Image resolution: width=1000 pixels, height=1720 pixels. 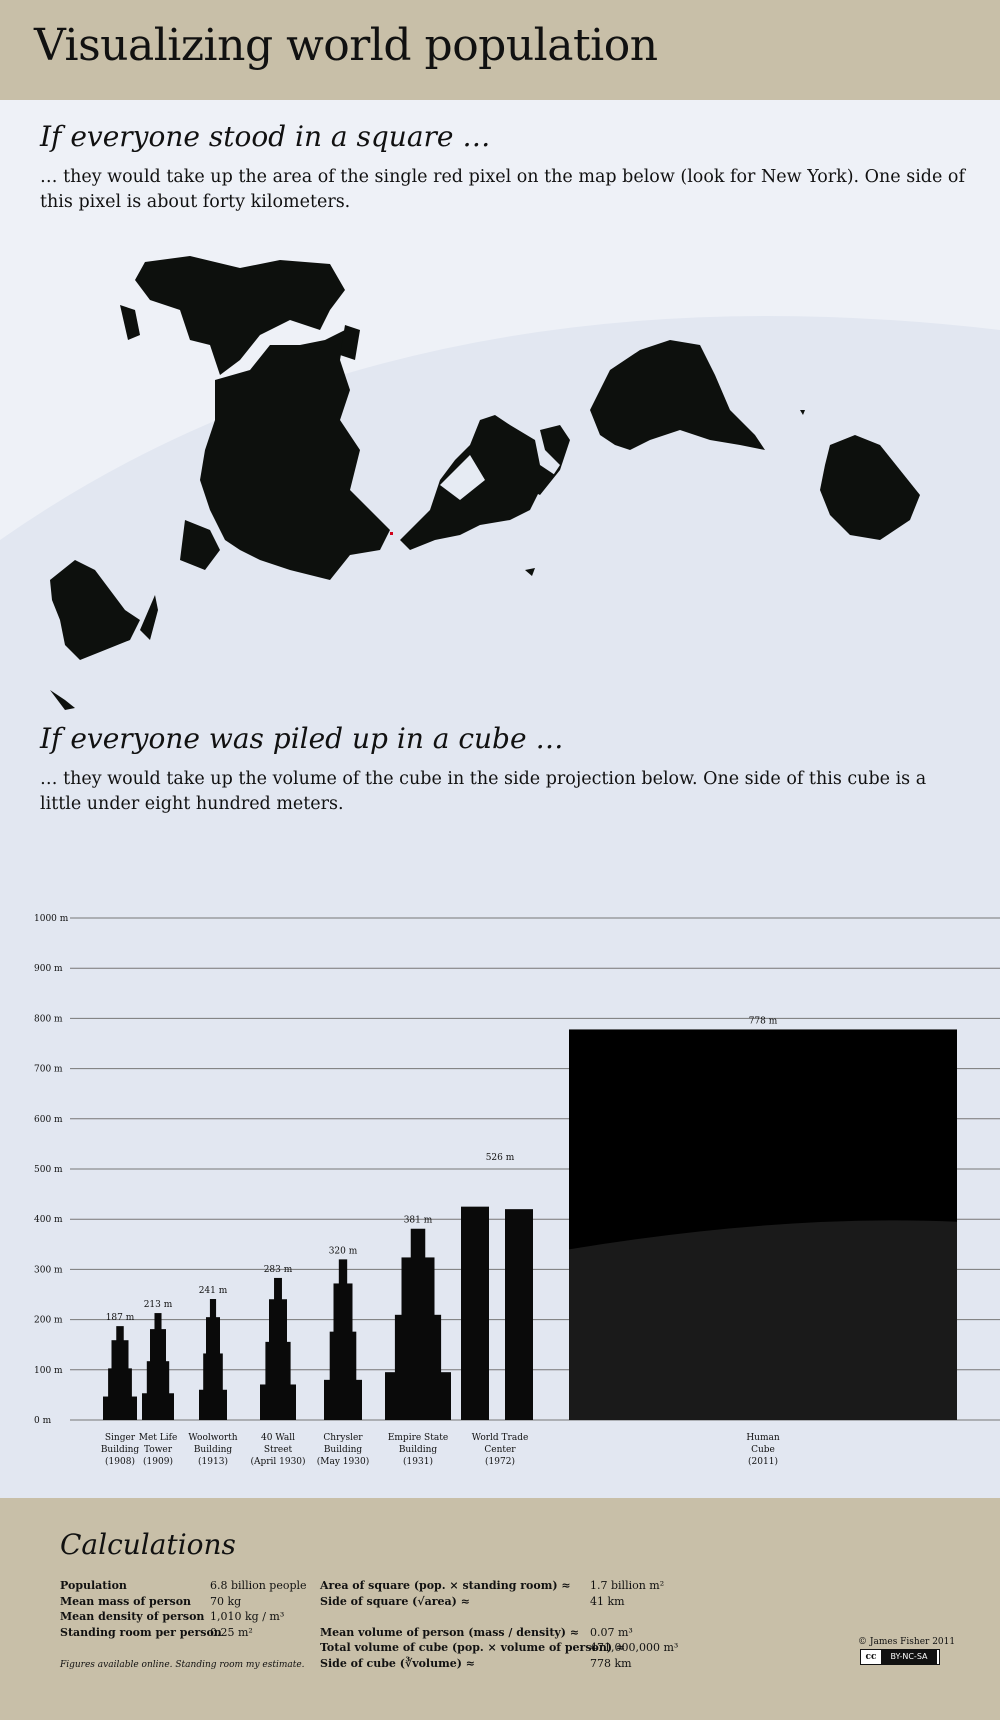 What do you see at coordinates (763, 1461) in the screenshot?
I see `x-label: (2011)` at bounding box center [763, 1461].